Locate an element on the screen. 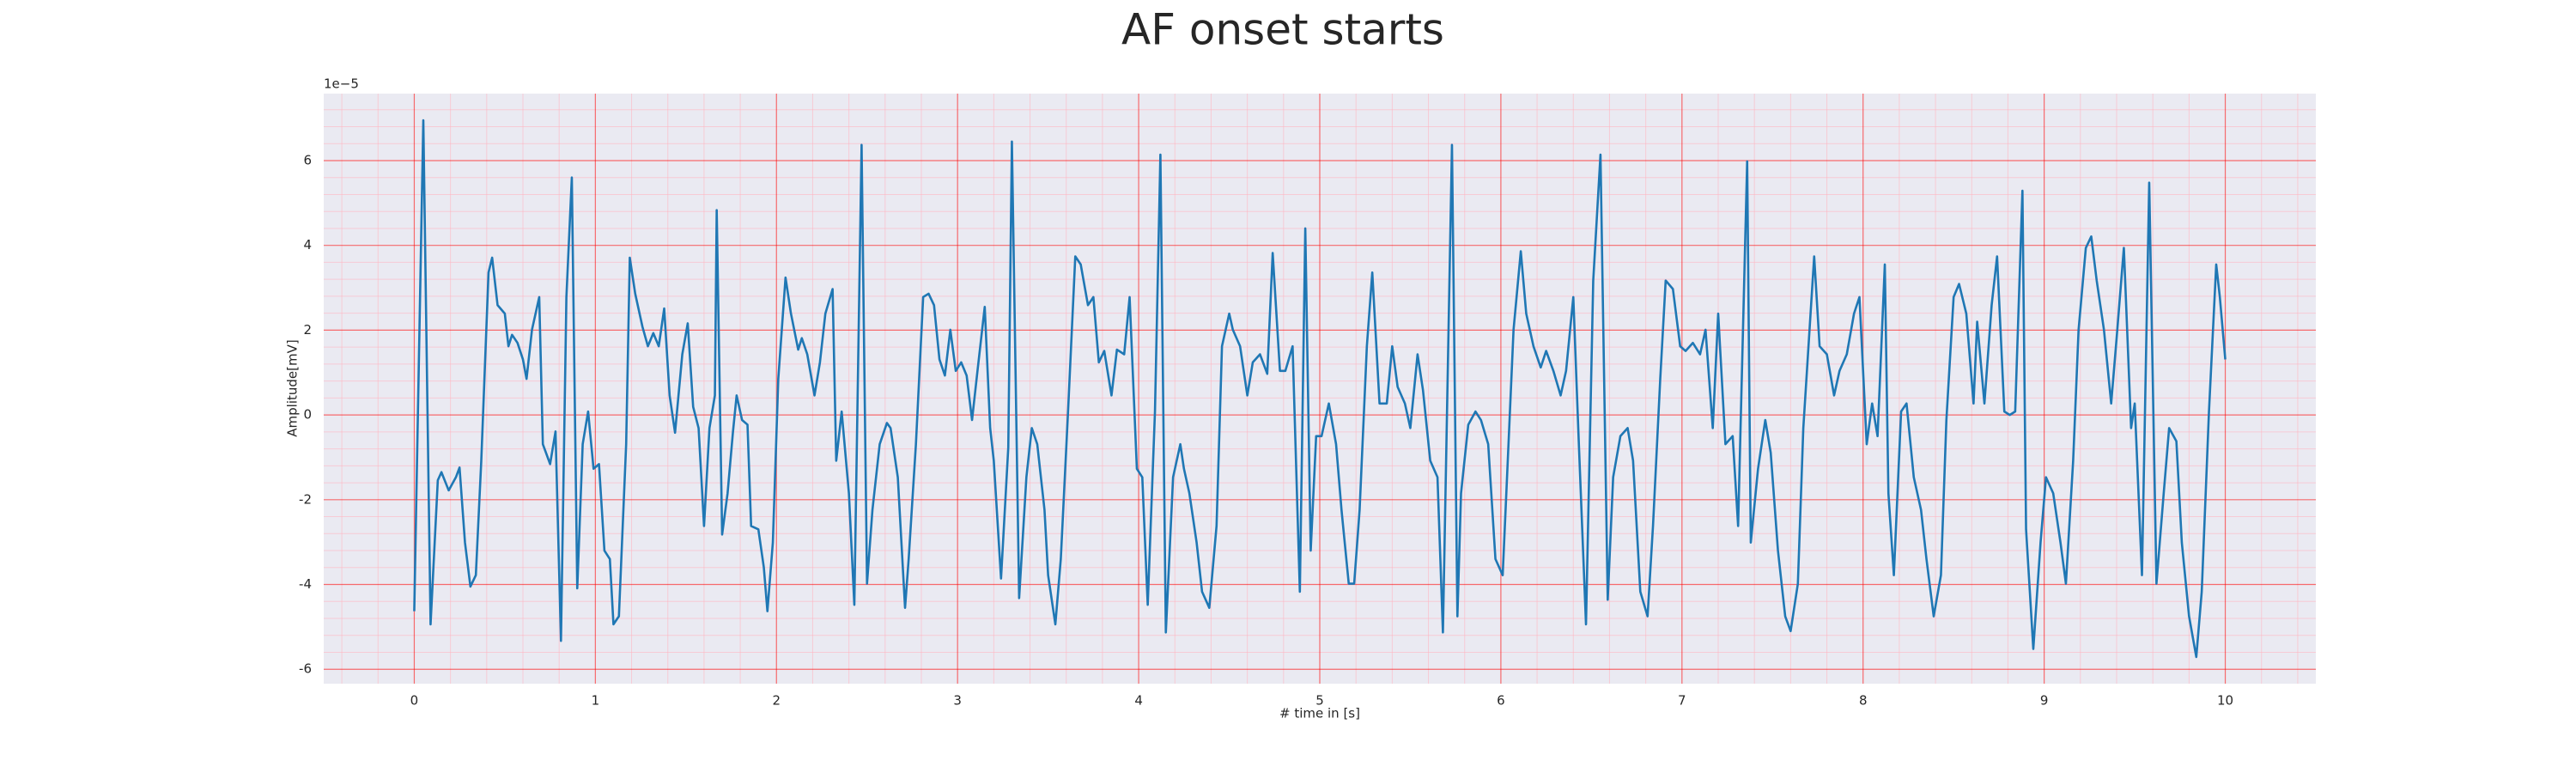  y-tick-label: 4 is located at coordinates (307, 245).